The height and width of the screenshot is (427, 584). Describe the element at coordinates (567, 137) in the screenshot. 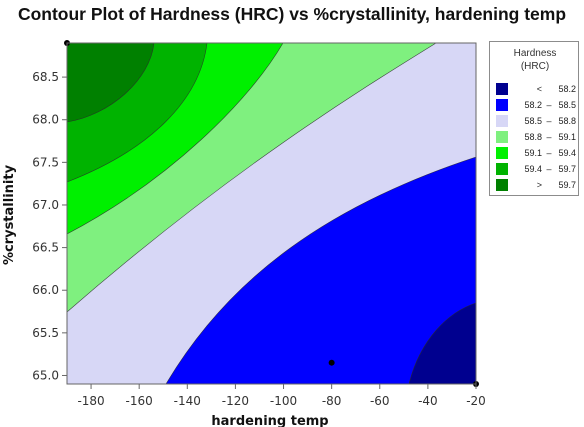

I see `legend-range-high: 59.1` at that location.